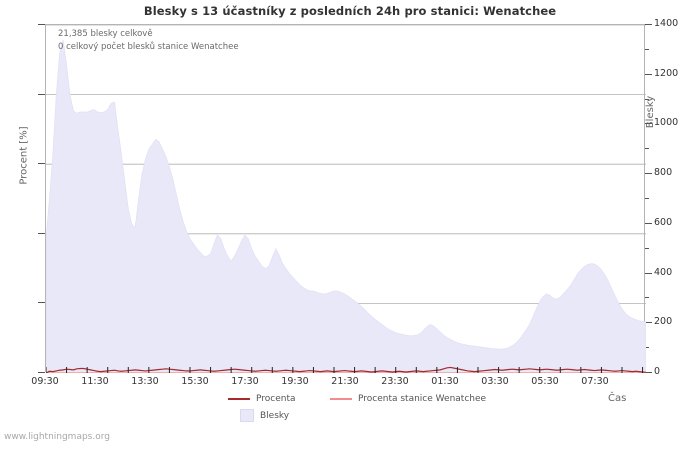  What do you see at coordinates (275, 415) in the screenshot?
I see `legend-label-blesky: Blesky` at bounding box center [275, 415].